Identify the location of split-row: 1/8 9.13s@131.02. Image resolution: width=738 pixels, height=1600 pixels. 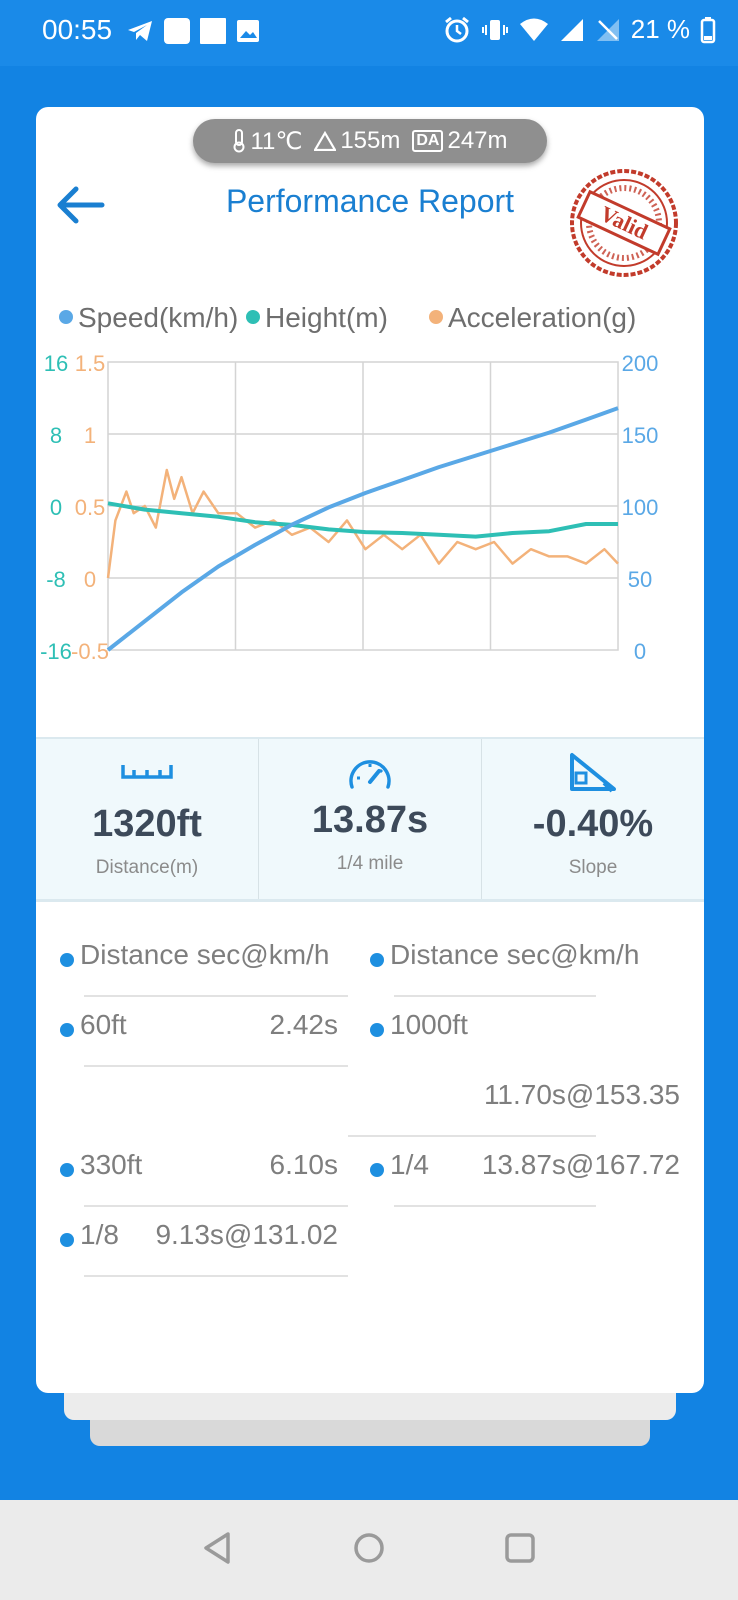
(201, 1242).